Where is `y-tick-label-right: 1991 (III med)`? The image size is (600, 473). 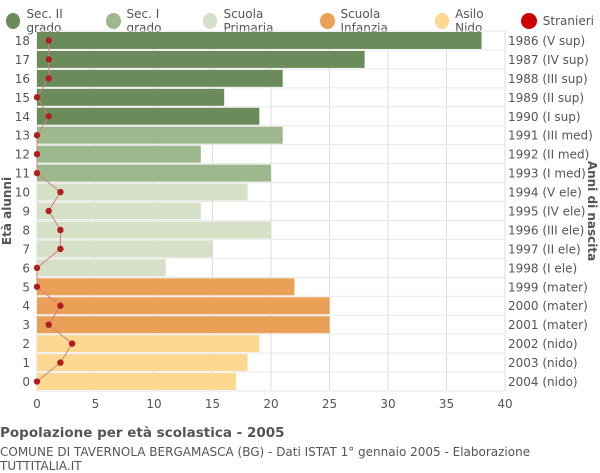
y-tick-label-right: 1991 (III med) is located at coordinates (550, 136).